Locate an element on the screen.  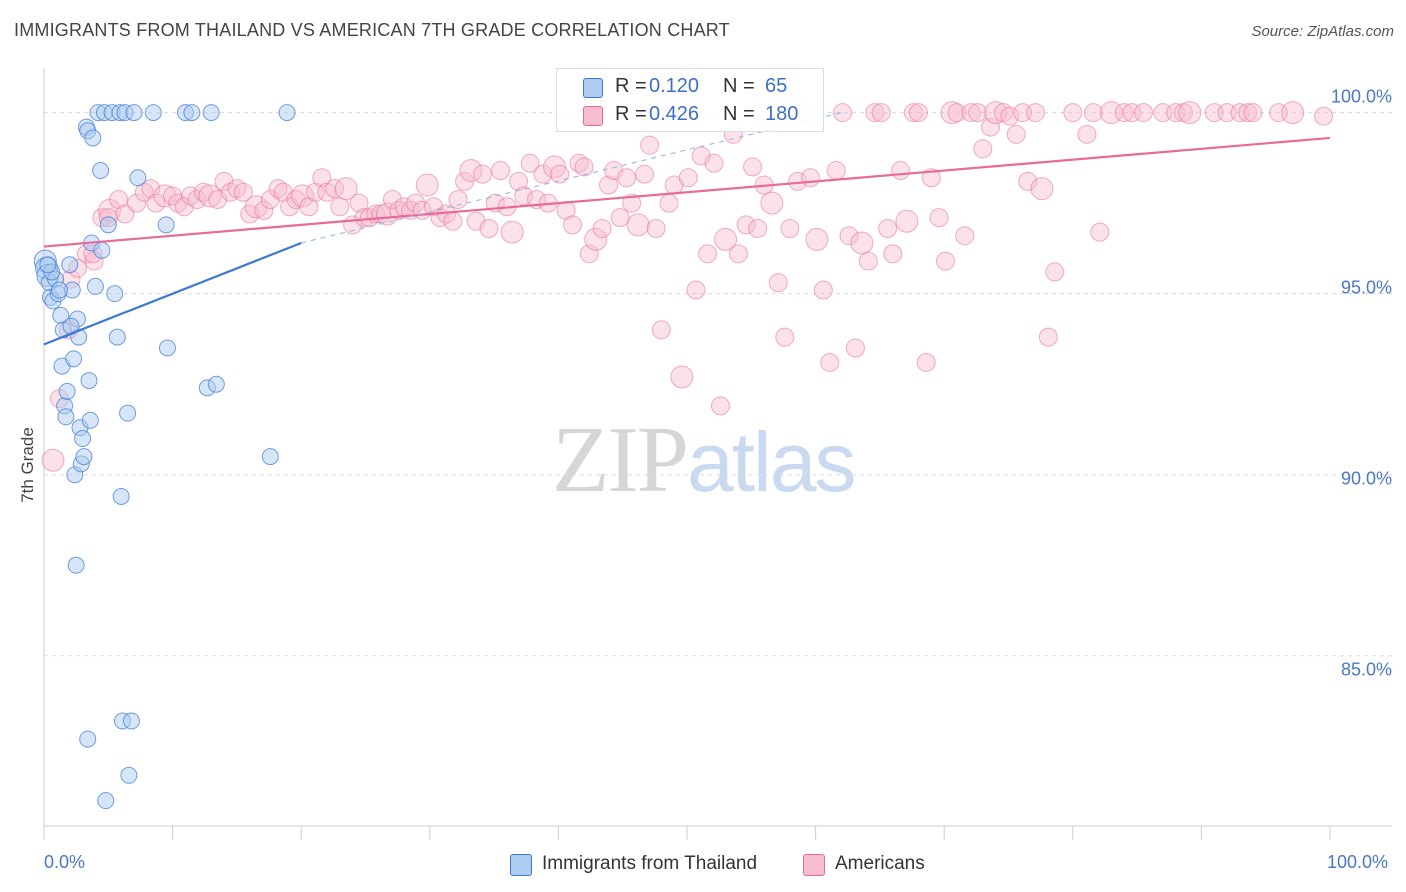
legend-r-value: 0.120 is located at coordinates (674, 86).